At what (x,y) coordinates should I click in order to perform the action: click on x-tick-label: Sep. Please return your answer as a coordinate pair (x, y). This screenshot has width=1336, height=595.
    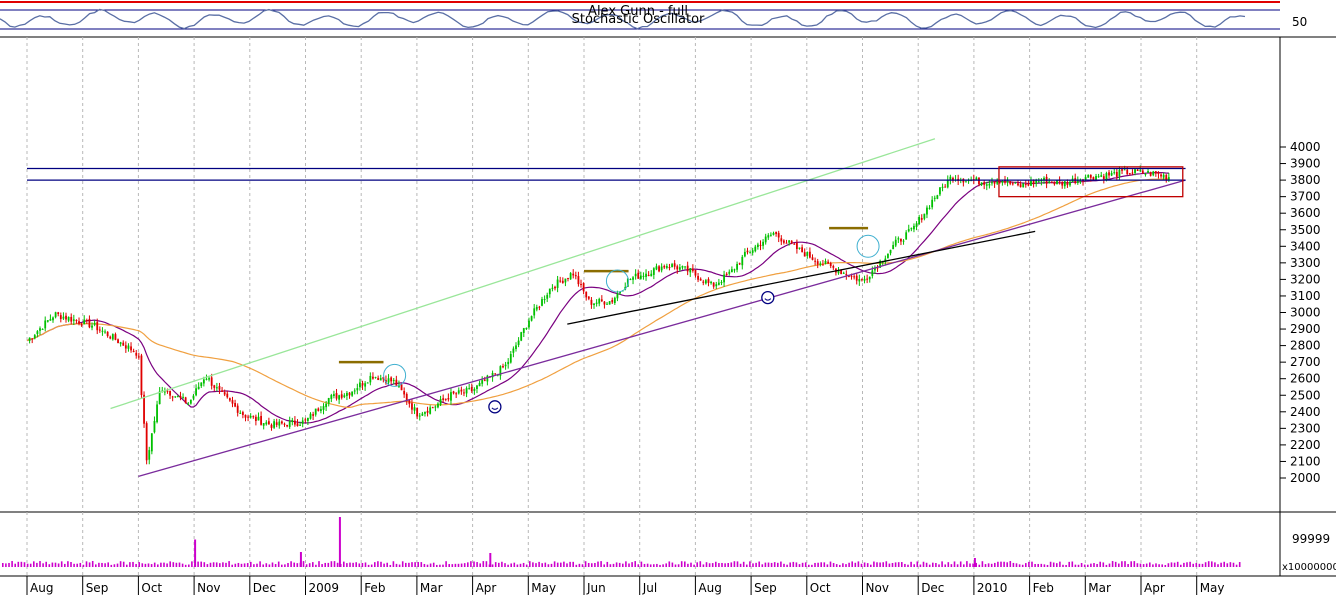
    Looking at the image, I should click on (765, 588).